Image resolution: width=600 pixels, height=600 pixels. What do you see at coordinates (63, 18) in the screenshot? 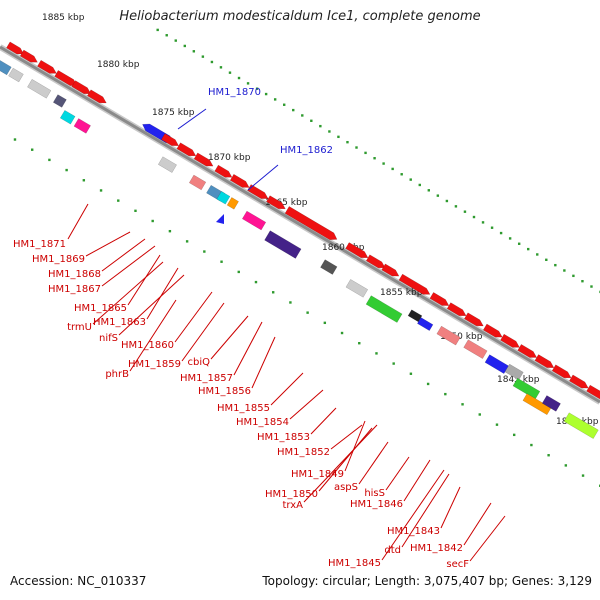
I see `kbp-tick-label: 1885 kbp` at bounding box center [63, 18].